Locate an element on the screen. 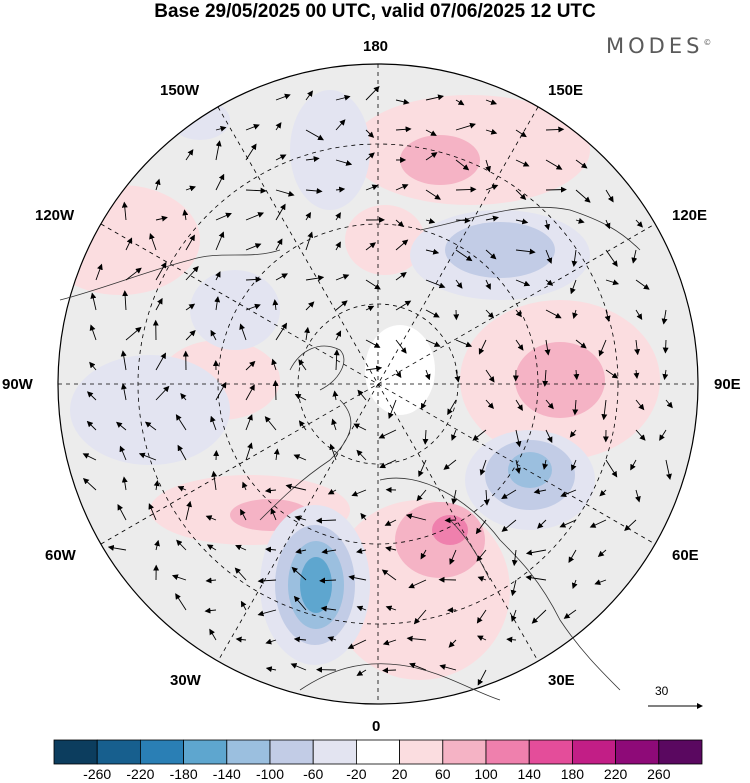  colorbar-tick-label: 260 is located at coordinates (659, 774).